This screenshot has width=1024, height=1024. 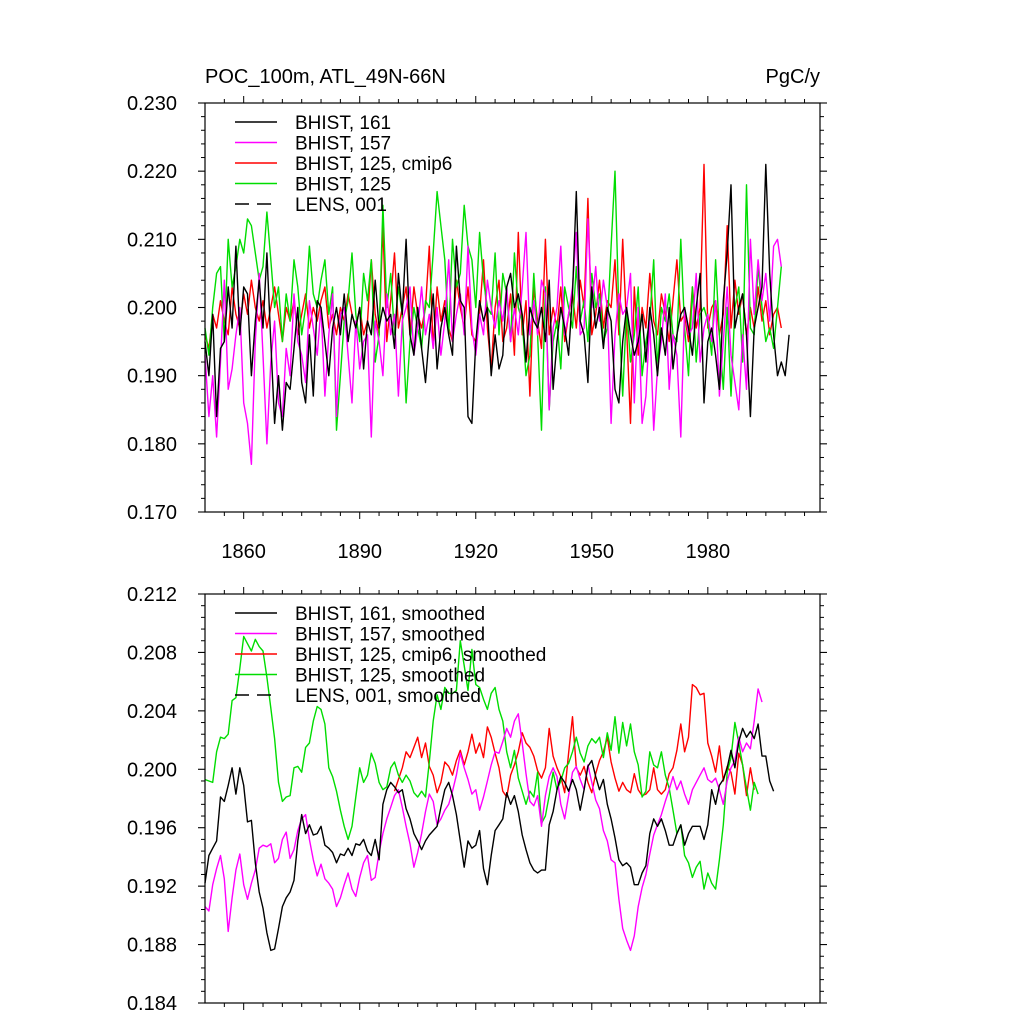 What do you see at coordinates (152, 653) in the screenshot?
I see `y-tick-label: 0.208` at bounding box center [152, 653].